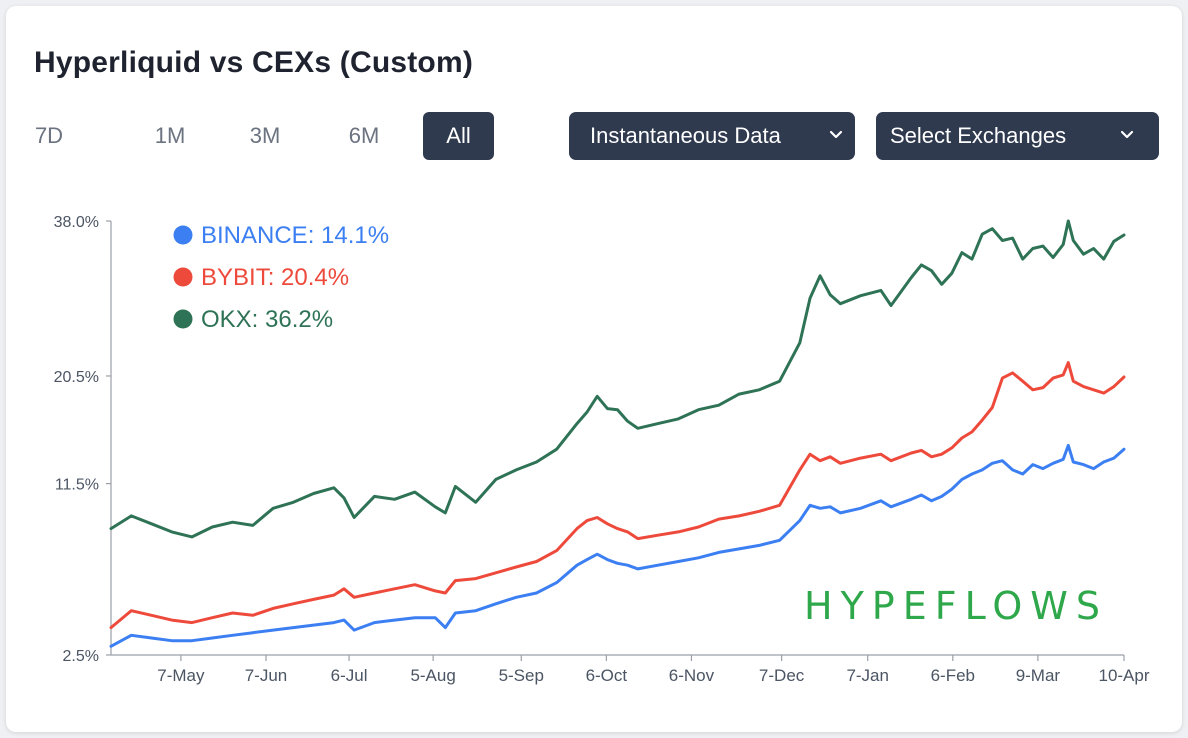 The image size is (1188, 738). I want to click on range-button-6m: 6M, so click(364, 136).